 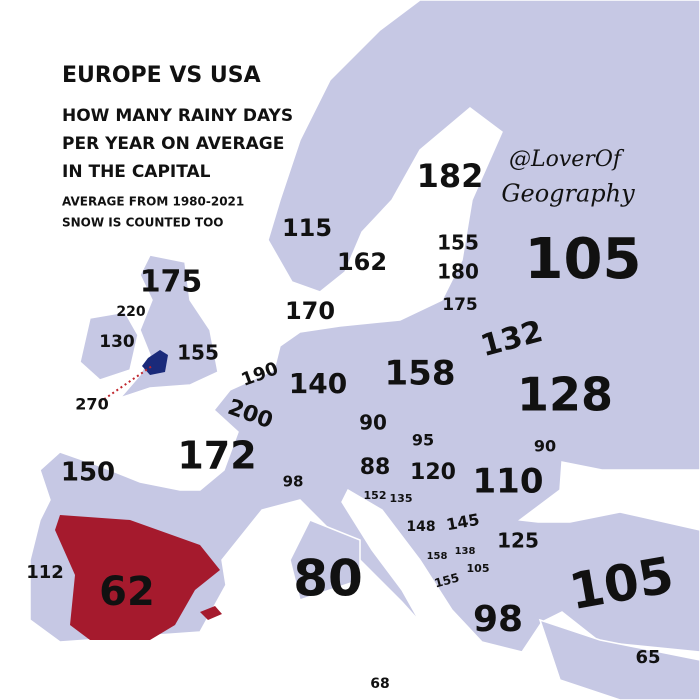 I want to click on rainy-days-label: 148, so click(x=420, y=527).